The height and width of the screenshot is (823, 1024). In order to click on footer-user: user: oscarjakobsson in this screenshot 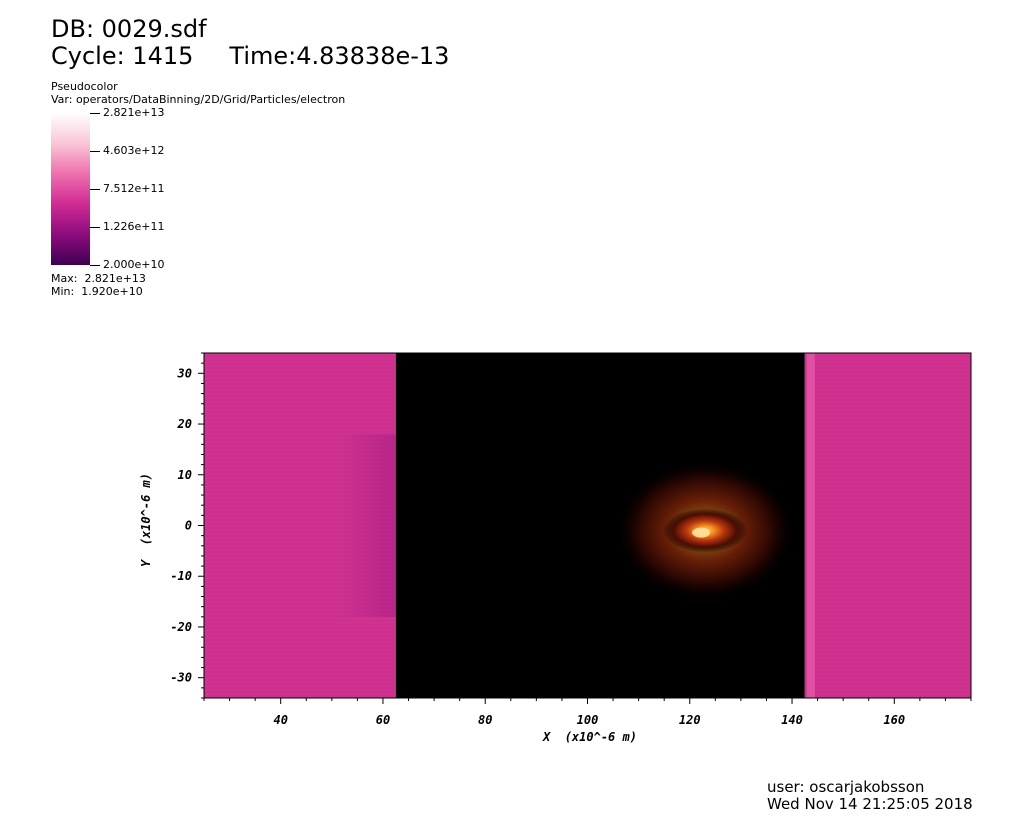, I will do `click(846, 787)`.